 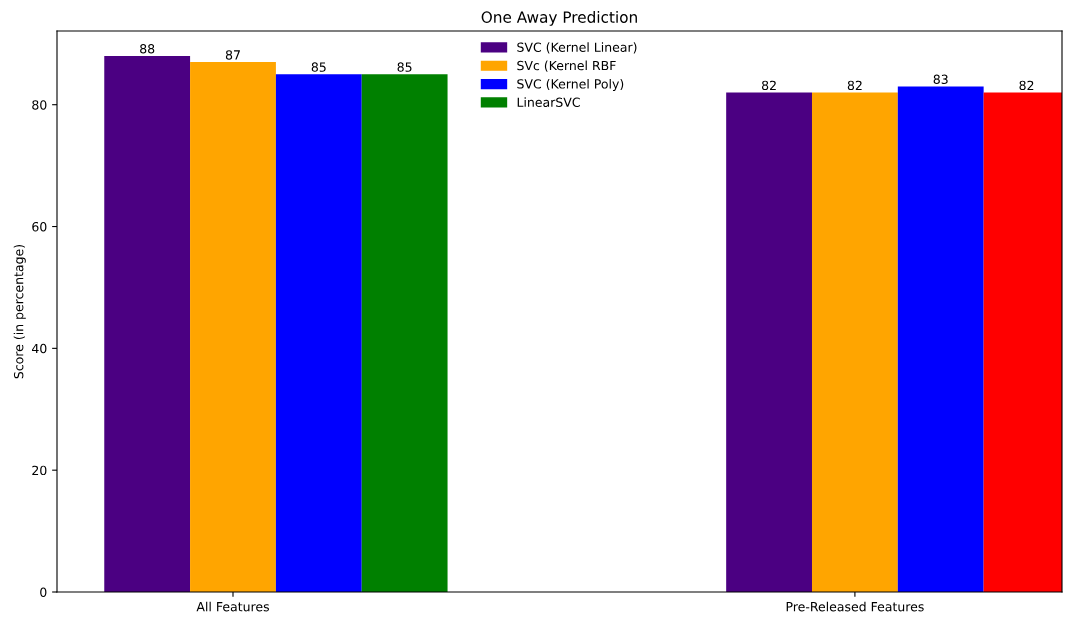 I want to click on legend-label: SVC (Kernel Poly), so click(x=570, y=85).